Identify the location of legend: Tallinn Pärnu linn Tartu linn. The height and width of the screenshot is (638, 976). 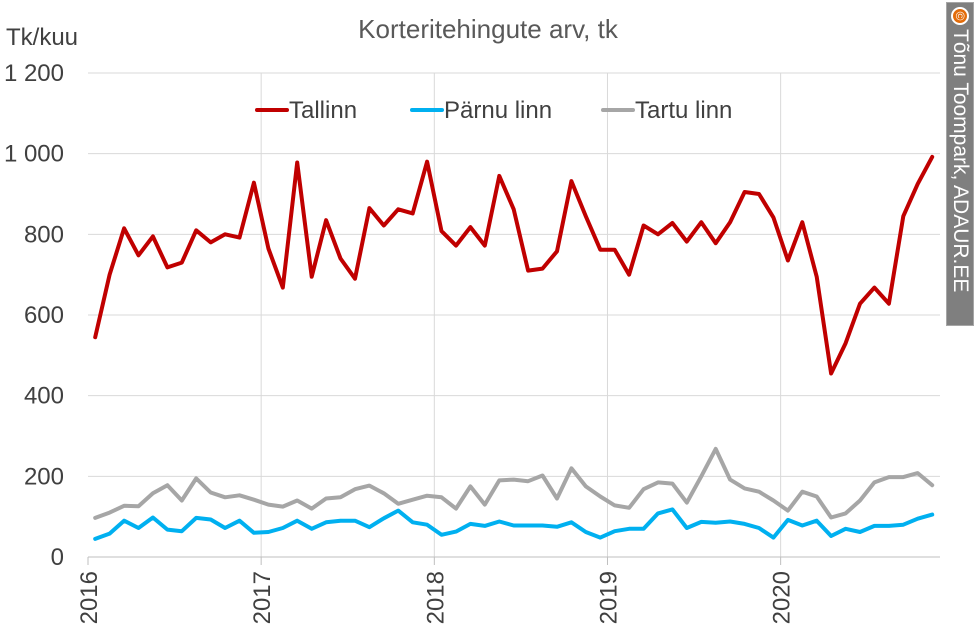
(493, 110).